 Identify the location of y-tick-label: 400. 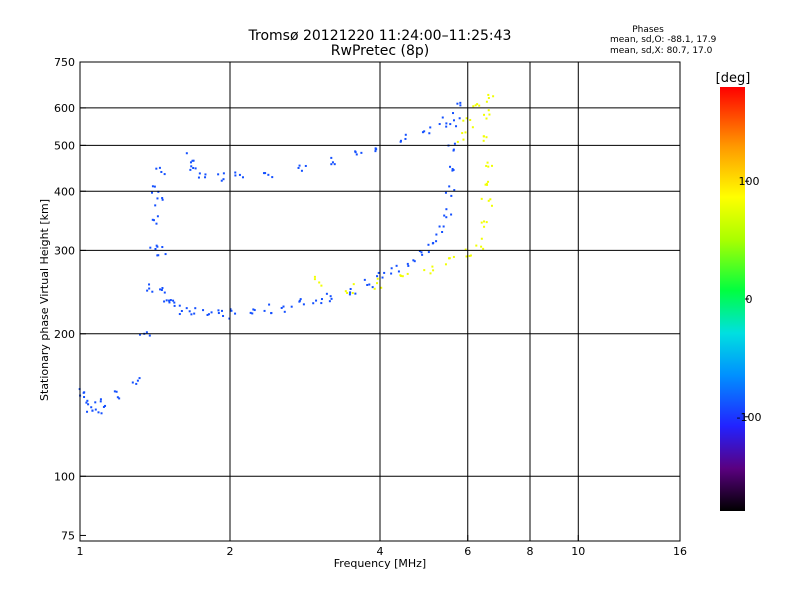
(64, 191).